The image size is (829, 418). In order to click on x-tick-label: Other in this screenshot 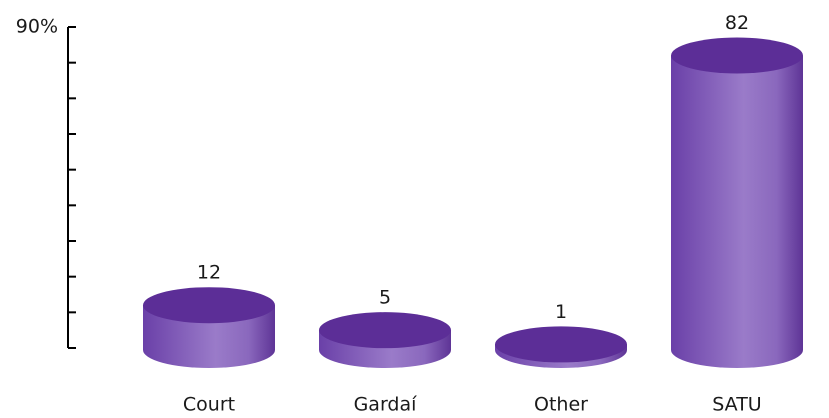, I will do `click(561, 405)`.